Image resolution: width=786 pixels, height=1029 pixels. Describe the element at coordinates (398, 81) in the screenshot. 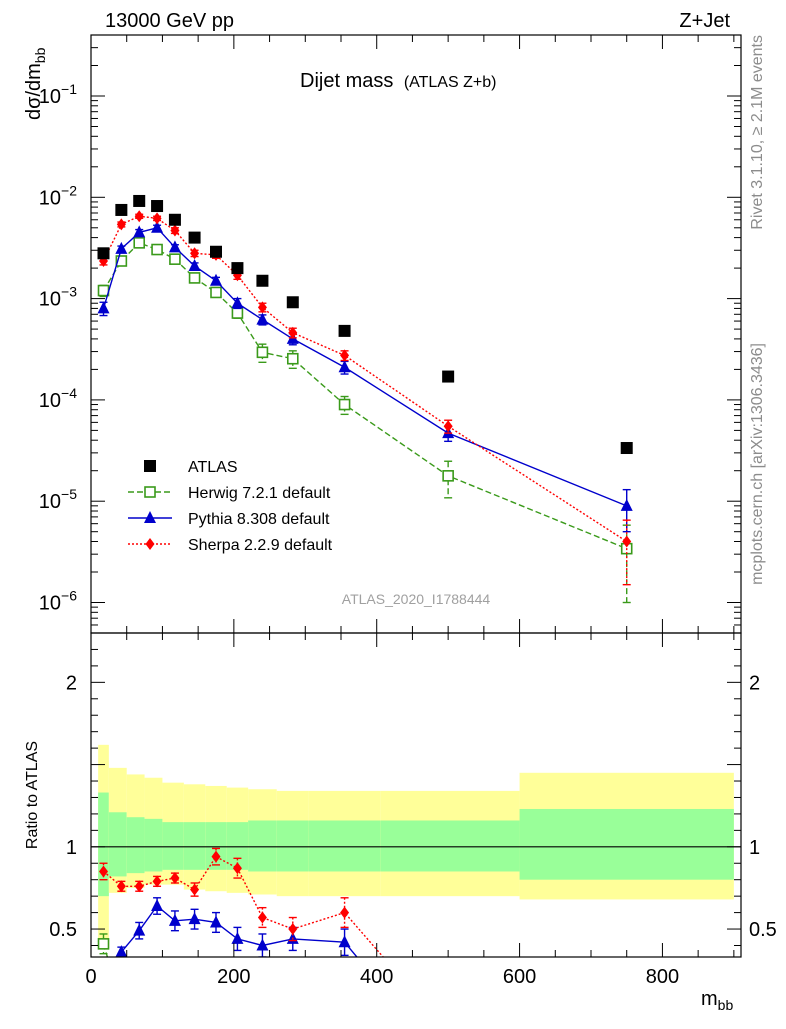

I see `top-panel-title: Dijet mass (ATLAS Z+b)` at that location.